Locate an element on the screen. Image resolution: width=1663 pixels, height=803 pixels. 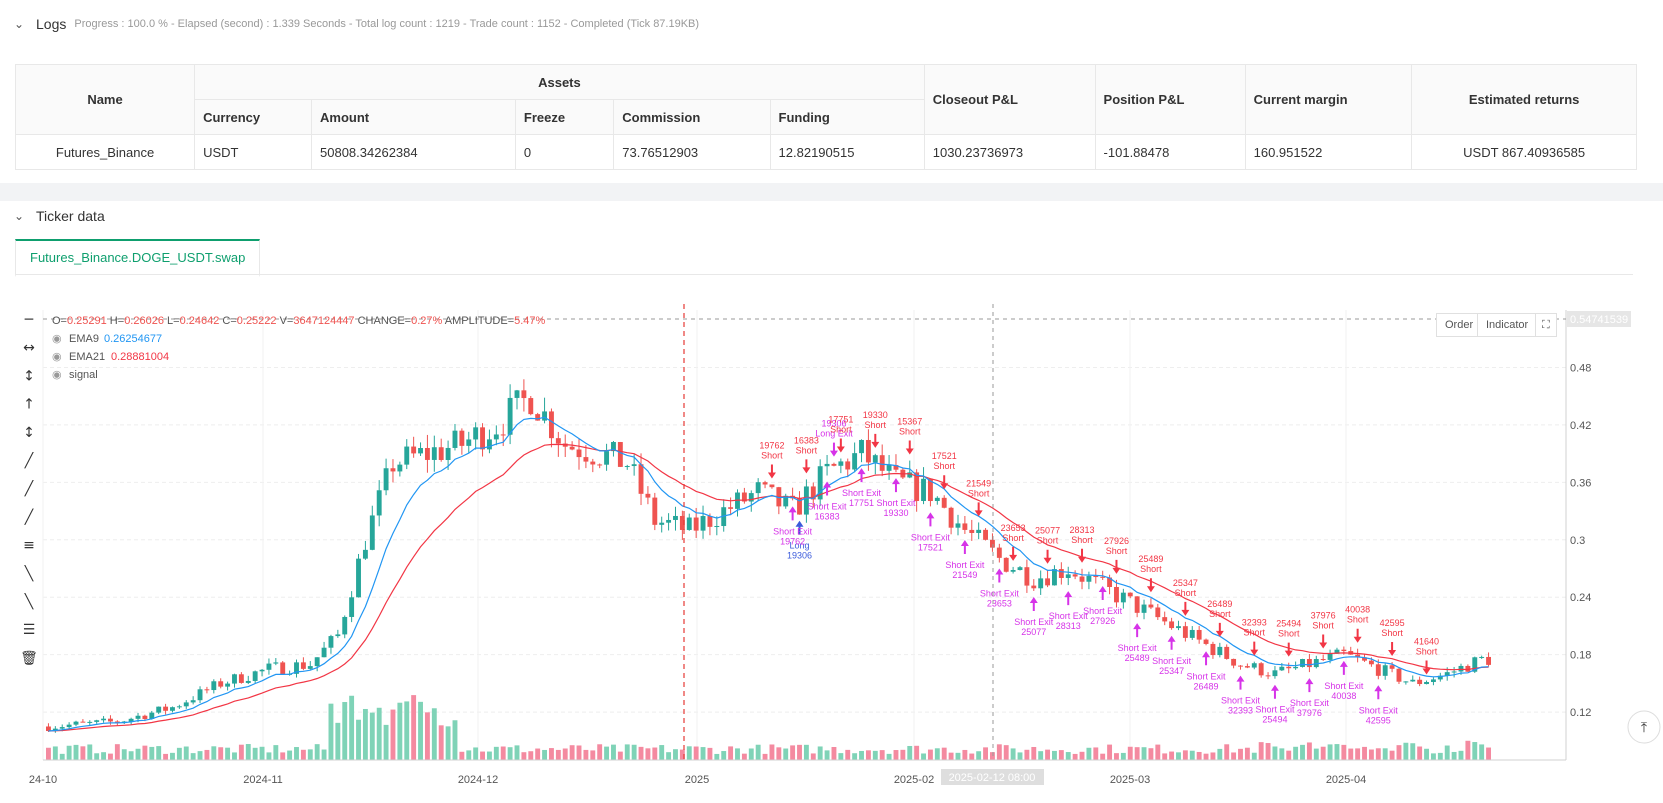
trend-angle-icon: ╱ is located at coordinates (29, 488).